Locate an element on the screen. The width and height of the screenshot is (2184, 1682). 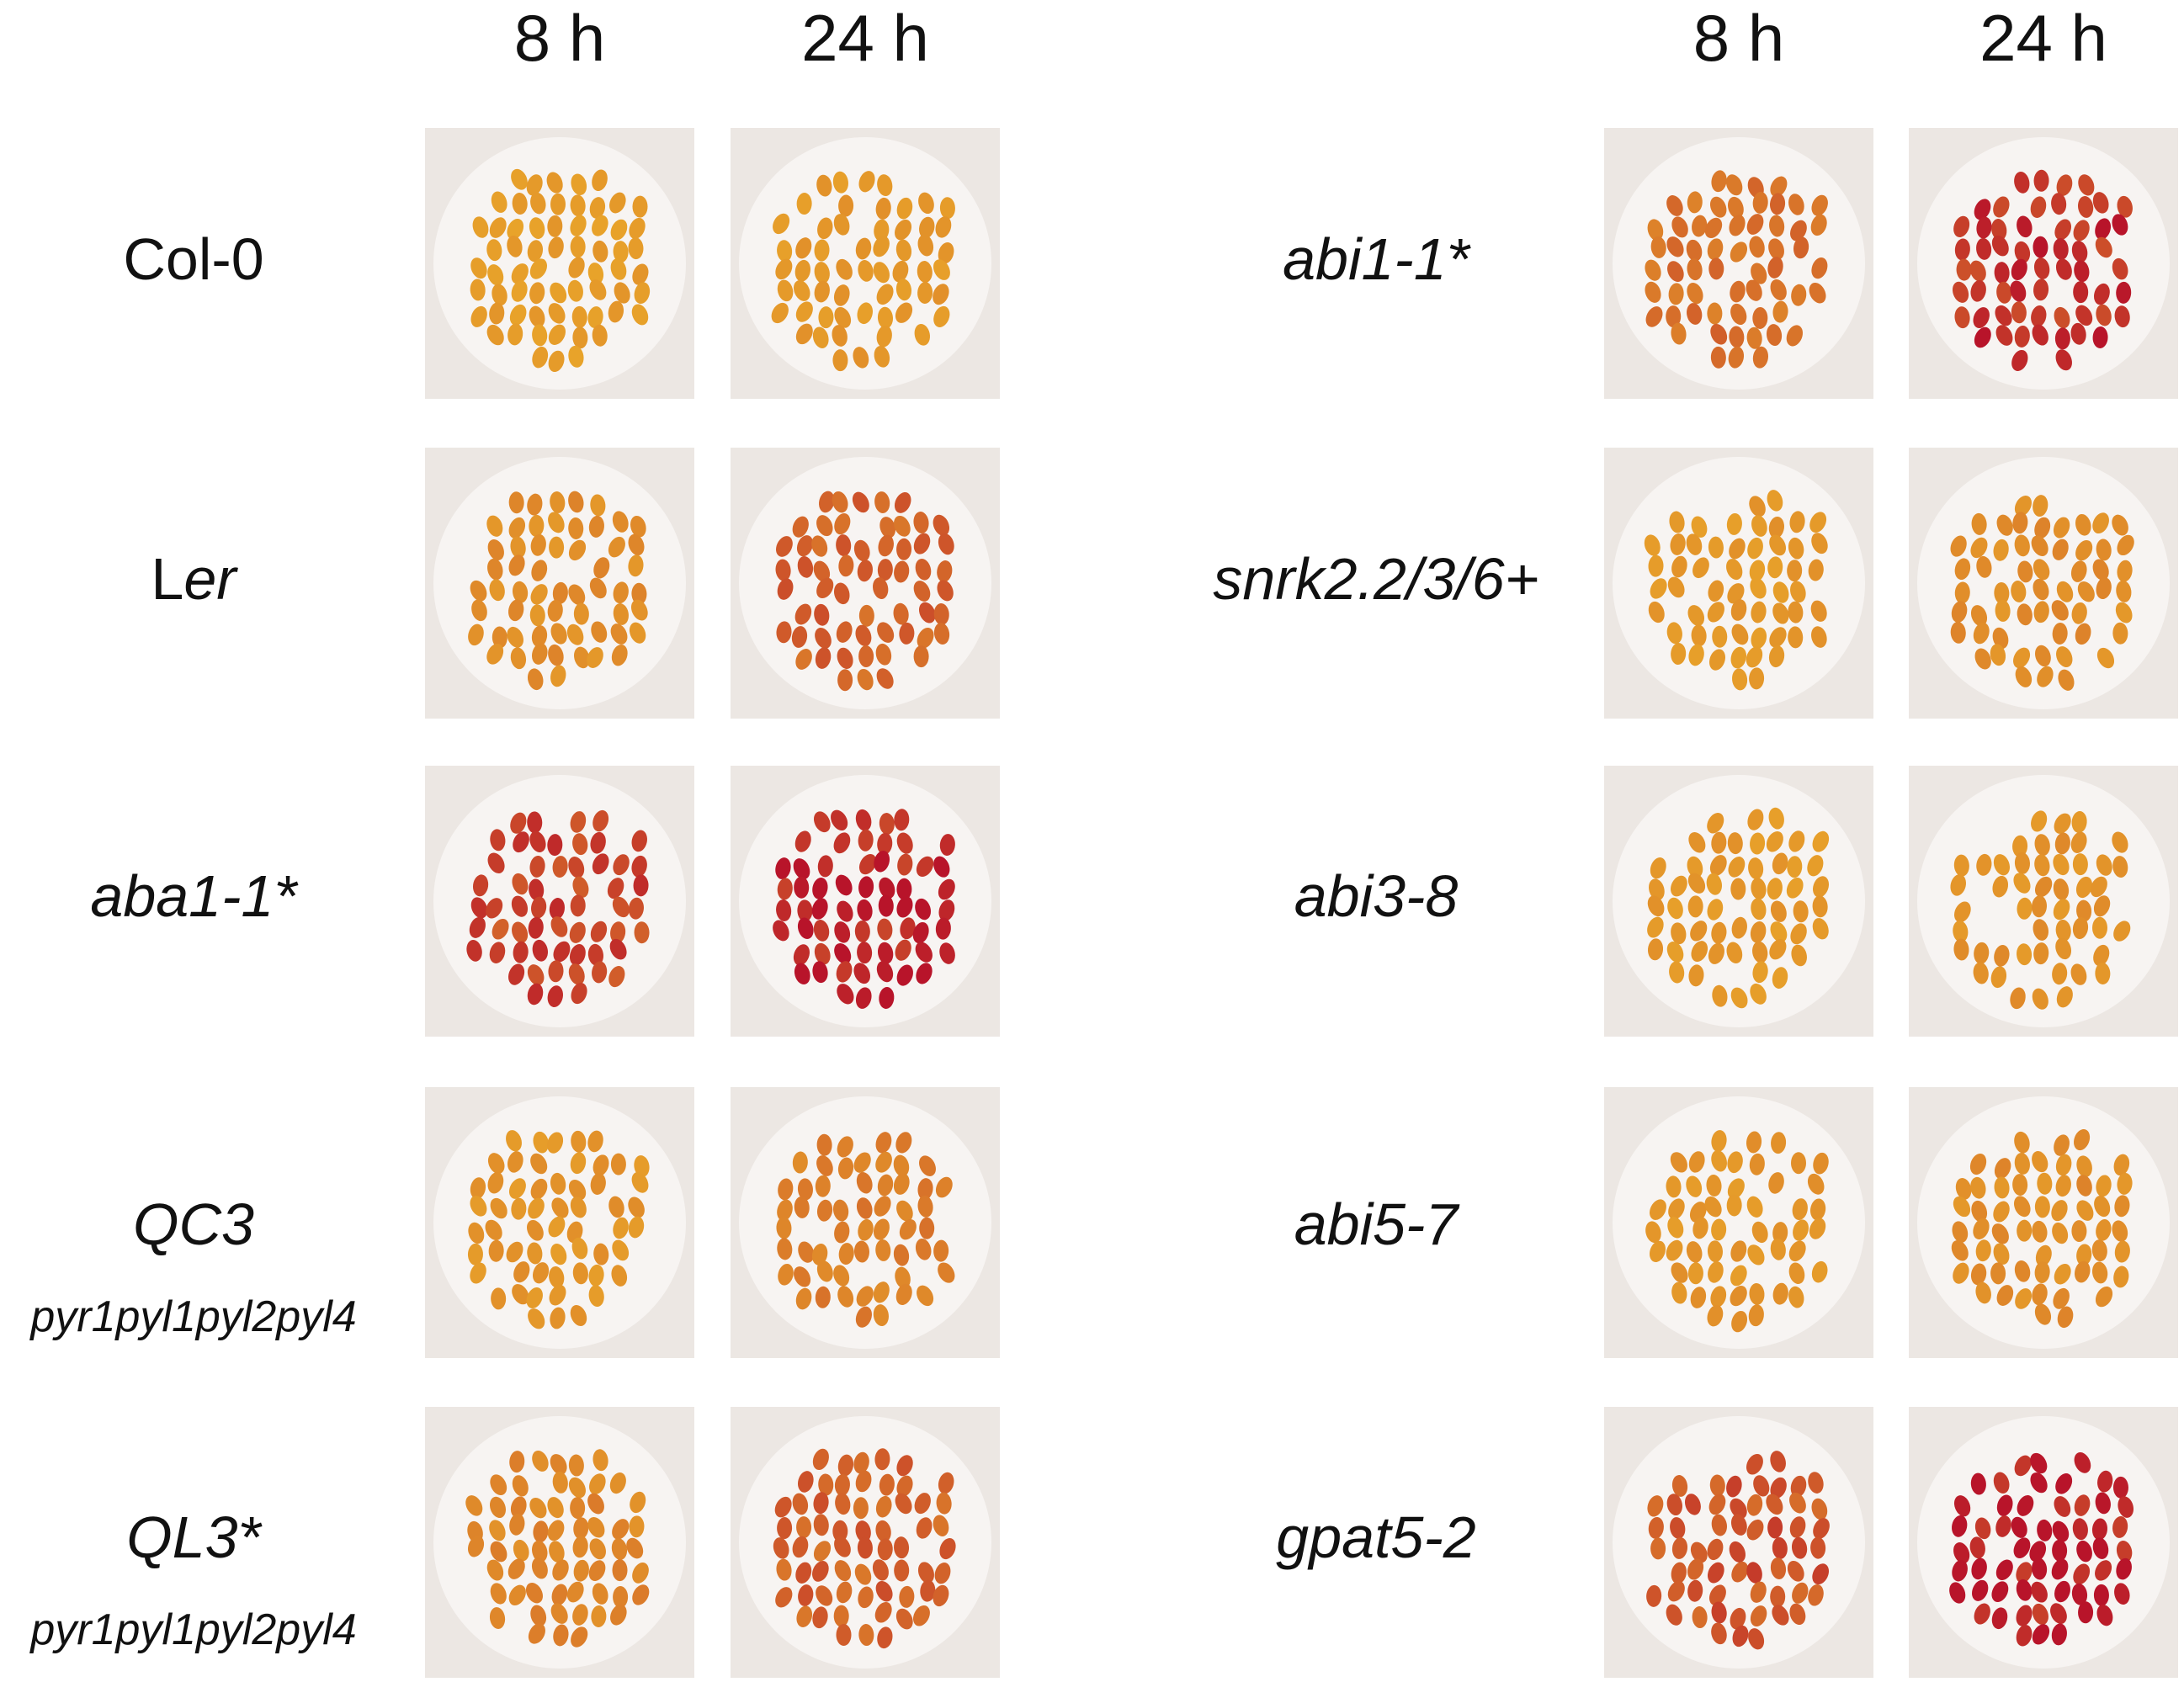
row-label-qc3: QC3 pyr1pyl1pyl2pyl4 is located at coordinates (193, 1268).